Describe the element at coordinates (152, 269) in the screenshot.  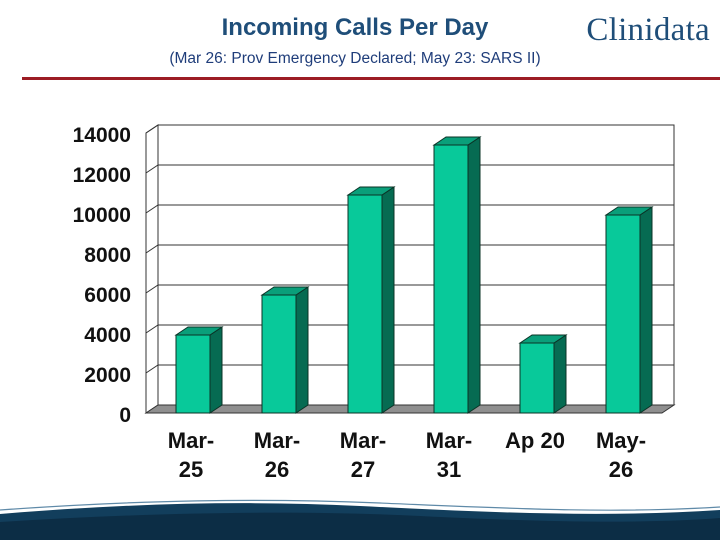
I see `plot-left-wall` at that location.